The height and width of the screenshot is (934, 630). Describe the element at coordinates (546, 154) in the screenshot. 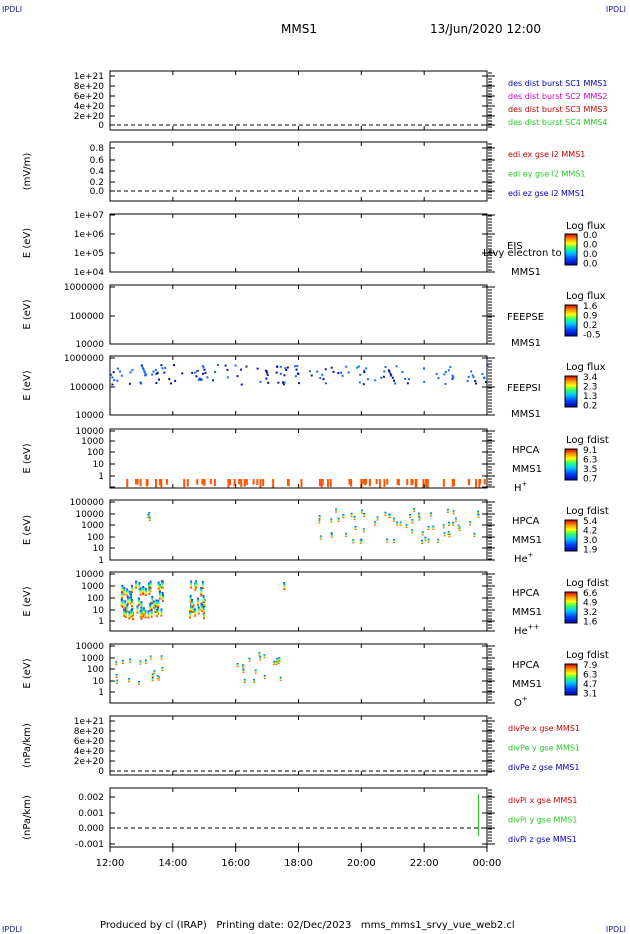

I see `legend-entry: edi ex gse l2 MMS1` at that location.